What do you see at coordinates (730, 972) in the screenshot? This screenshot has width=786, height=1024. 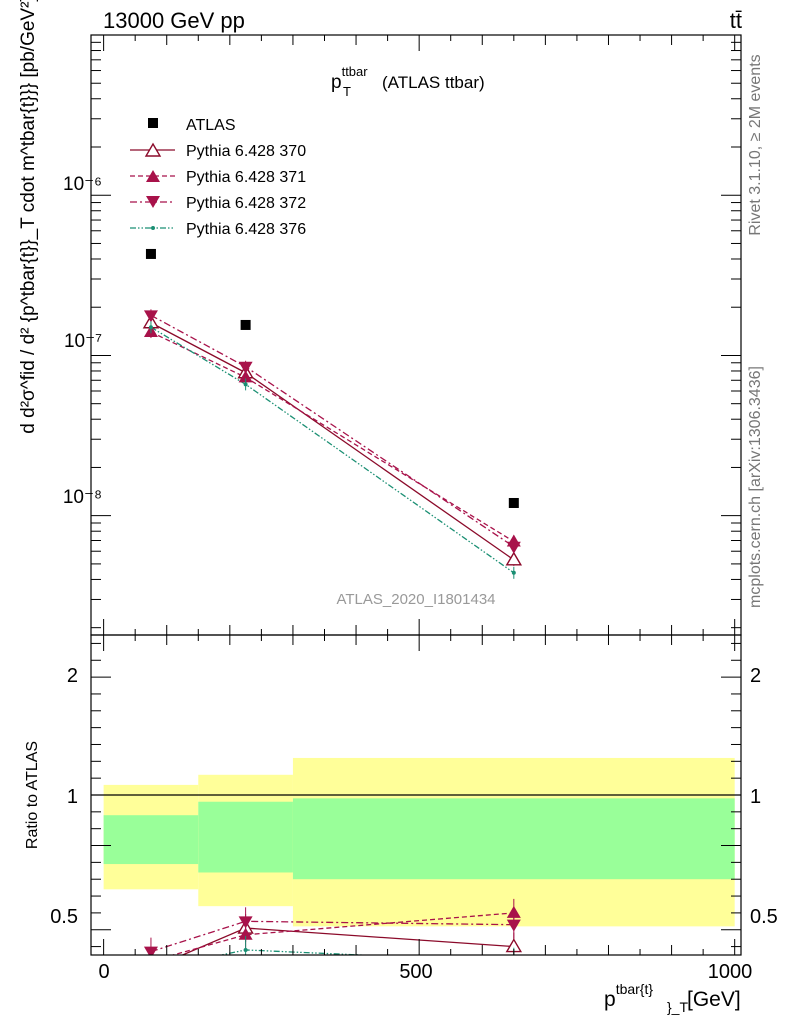 I see `xtick-label-1000: 1000` at bounding box center [730, 972].